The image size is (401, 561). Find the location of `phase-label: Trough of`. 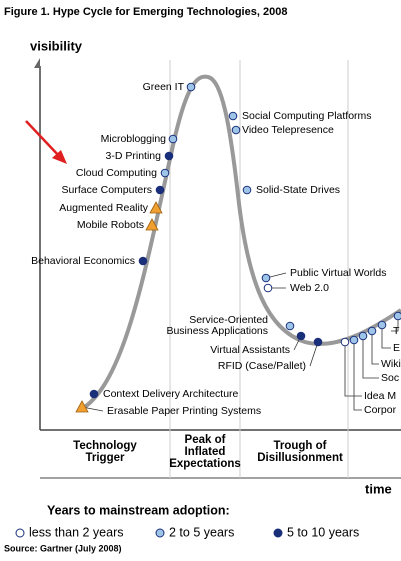

phase-label: Trough of is located at coordinates (299, 446).